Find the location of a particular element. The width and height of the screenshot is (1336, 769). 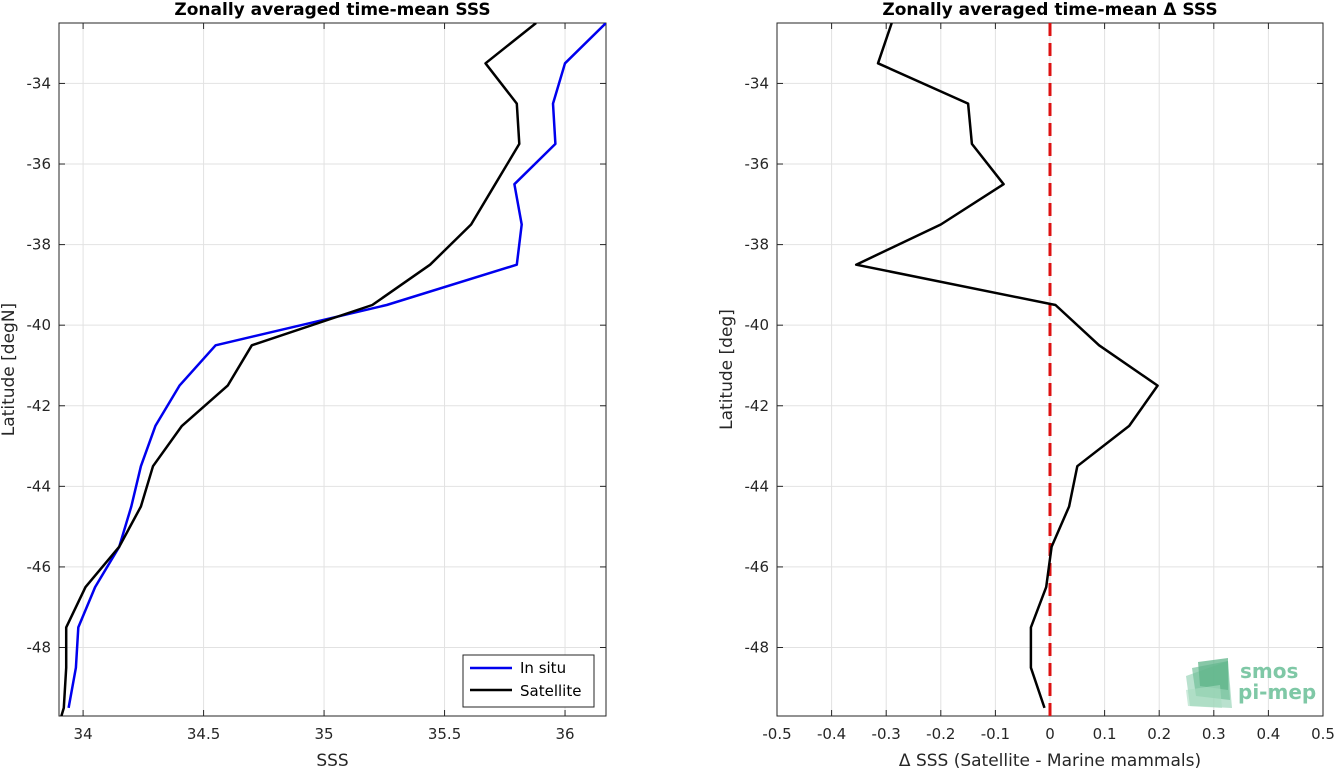

x-tick-label: 35.5 is located at coordinates (444, 734).